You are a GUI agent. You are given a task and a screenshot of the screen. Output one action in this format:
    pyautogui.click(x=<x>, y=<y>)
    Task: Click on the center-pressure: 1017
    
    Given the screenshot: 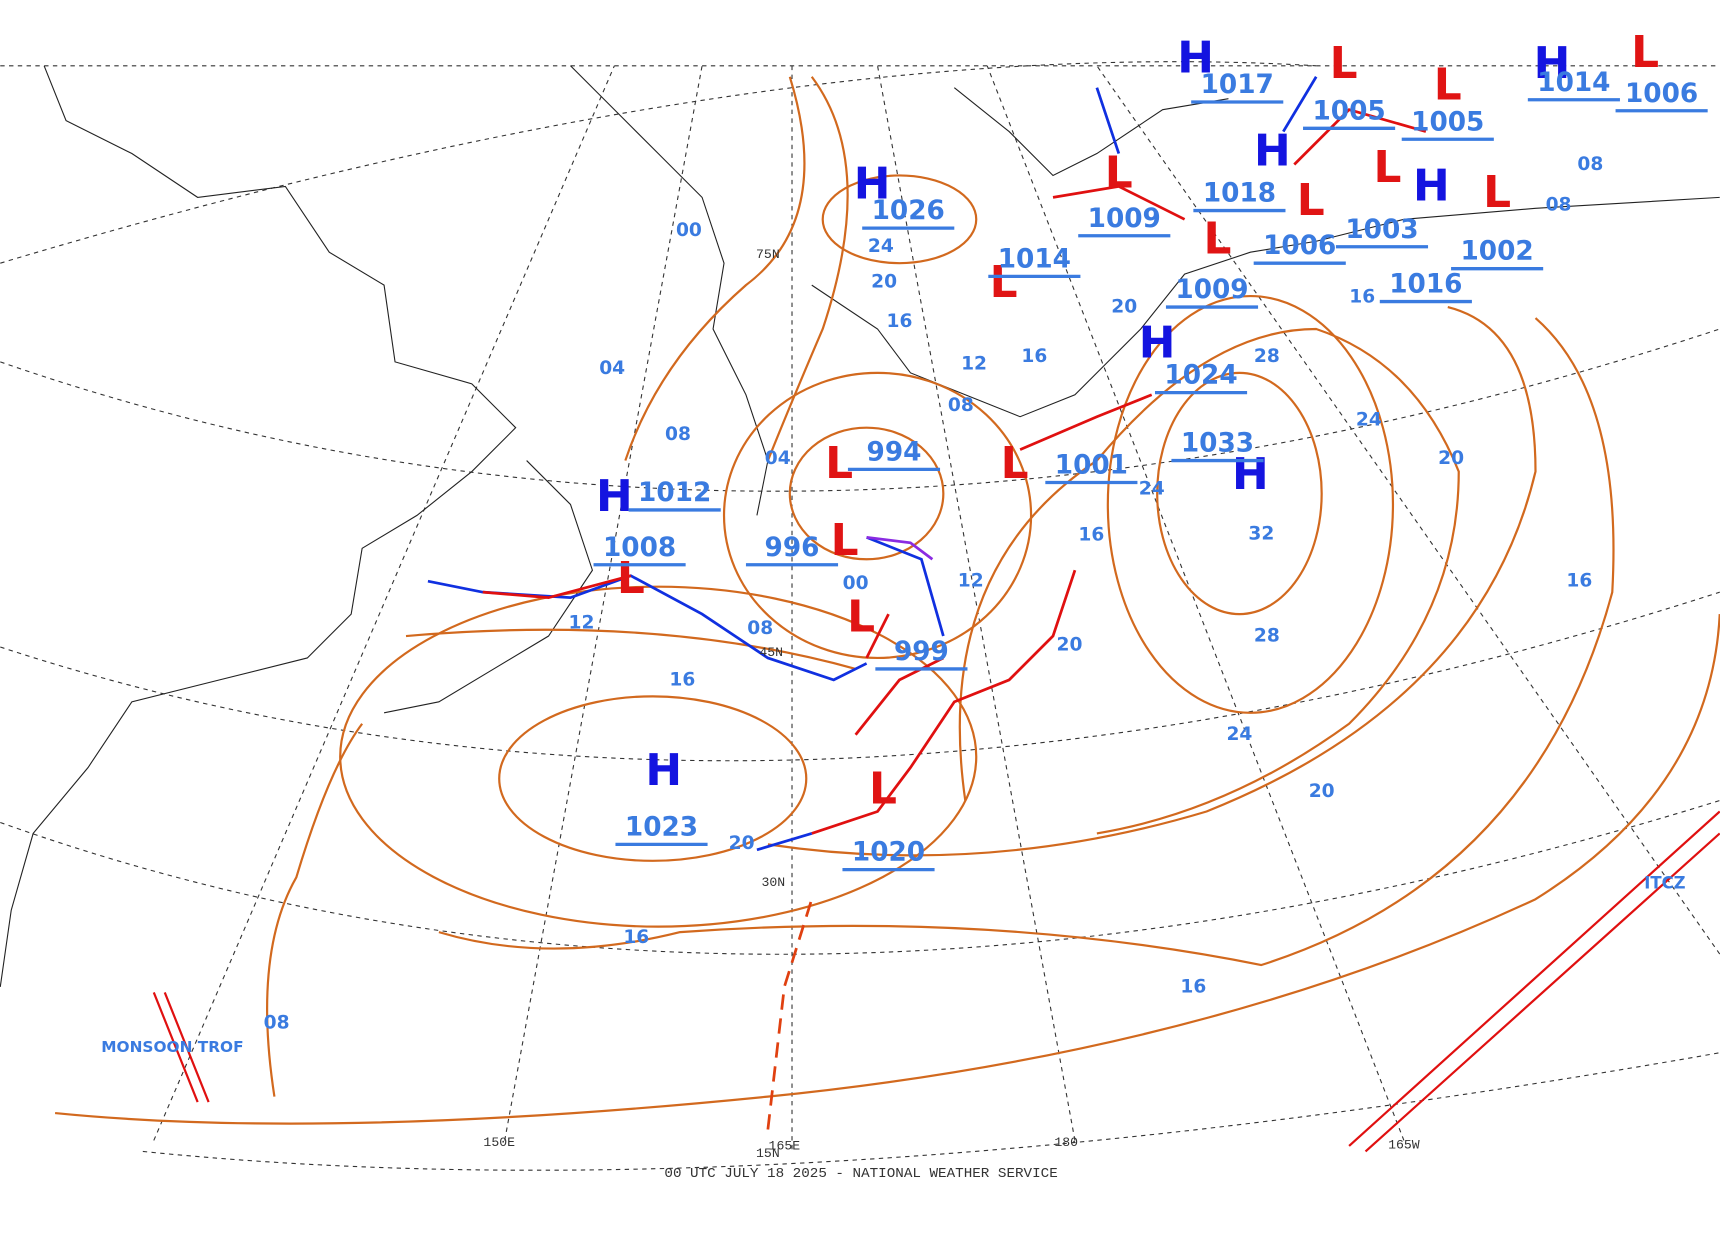 What is the action you would take?
    pyautogui.click(x=1237, y=85)
    